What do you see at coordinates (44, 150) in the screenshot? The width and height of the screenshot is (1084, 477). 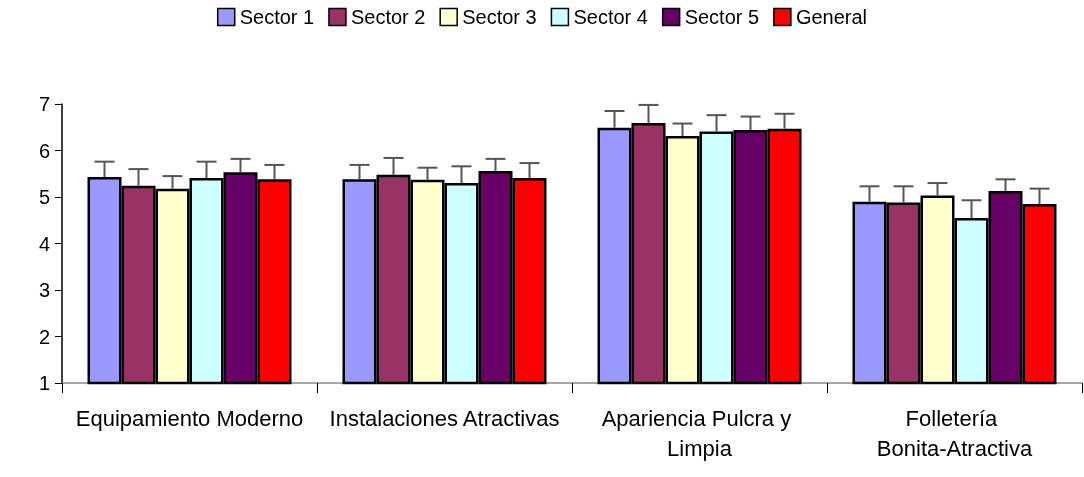 I see `y-tick-label: 6` at bounding box center [44, 150].